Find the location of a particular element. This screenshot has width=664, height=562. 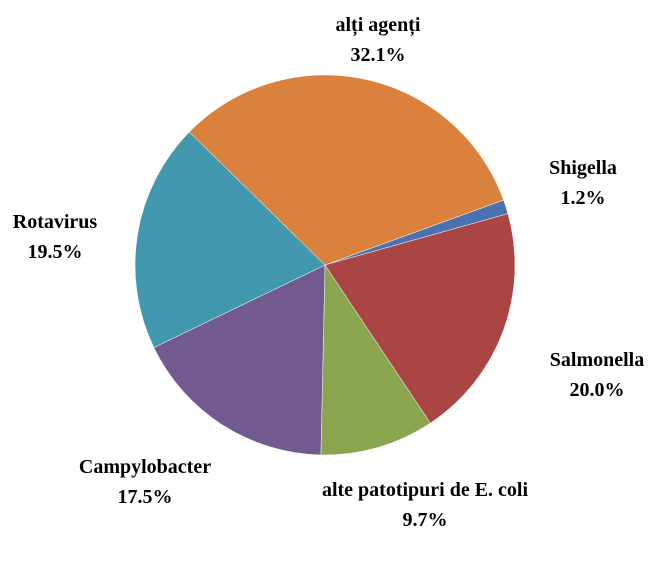

slice-label: alți agenți 32.1% is located at coordinates (378, 40).